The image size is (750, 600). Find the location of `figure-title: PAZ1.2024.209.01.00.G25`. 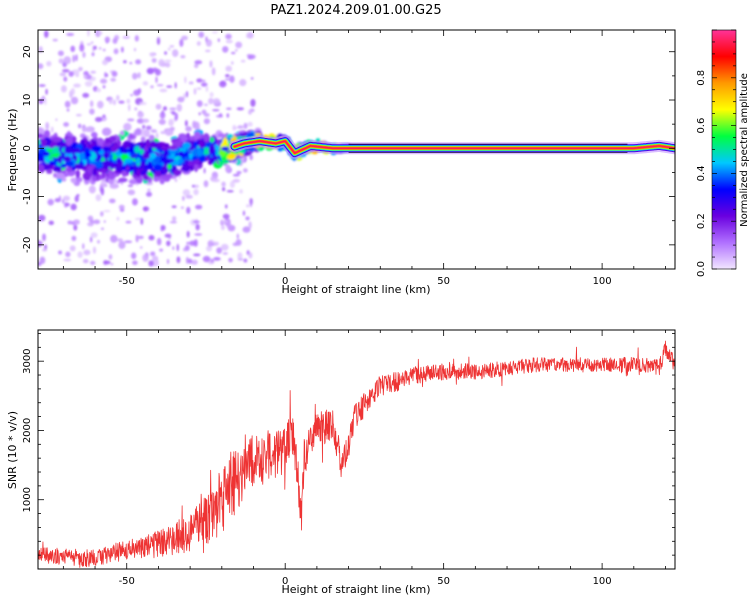

figure-title: PAZ1.2024.209.01.00.G25 is located at coordinates (355, 10).